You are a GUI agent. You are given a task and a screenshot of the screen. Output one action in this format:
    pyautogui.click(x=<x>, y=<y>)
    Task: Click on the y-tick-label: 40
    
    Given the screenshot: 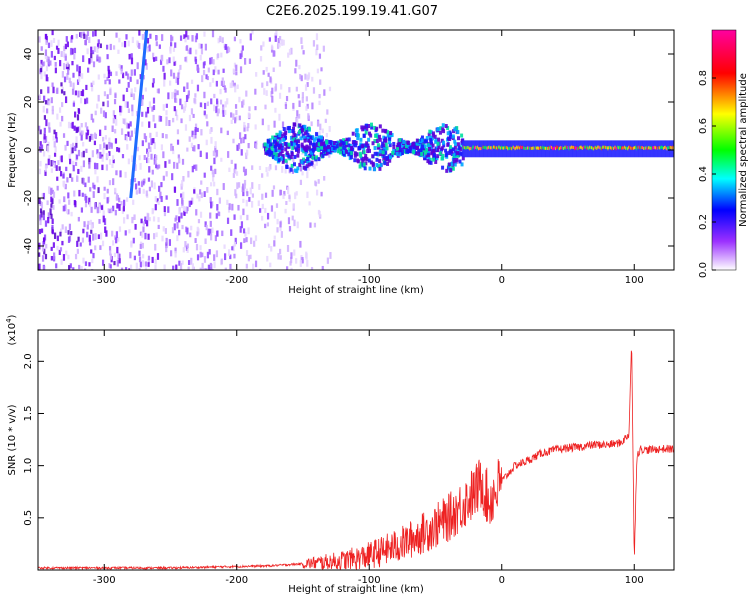 What is the action you would take?
    pyautogui.click(x=28, y=54)
    